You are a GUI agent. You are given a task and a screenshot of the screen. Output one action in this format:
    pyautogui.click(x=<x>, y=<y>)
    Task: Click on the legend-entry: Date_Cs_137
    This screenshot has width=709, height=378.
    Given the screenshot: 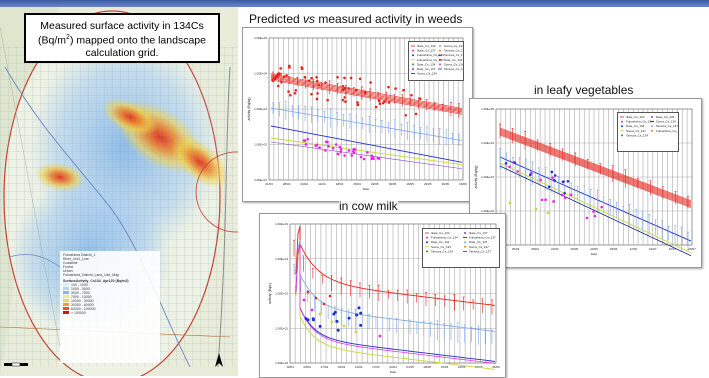 What is the action you would take?
    pyautogui.click(x=426, y=69)
    